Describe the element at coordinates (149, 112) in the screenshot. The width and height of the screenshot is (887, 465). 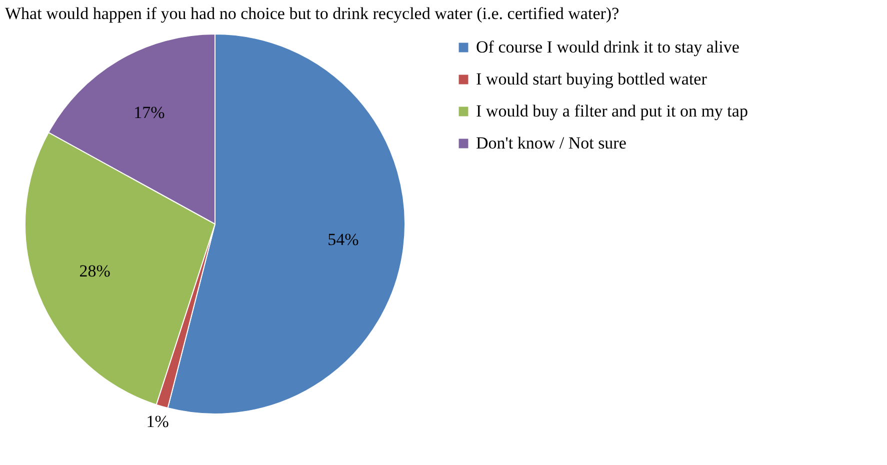
I see `data-label: 17%` at that location.